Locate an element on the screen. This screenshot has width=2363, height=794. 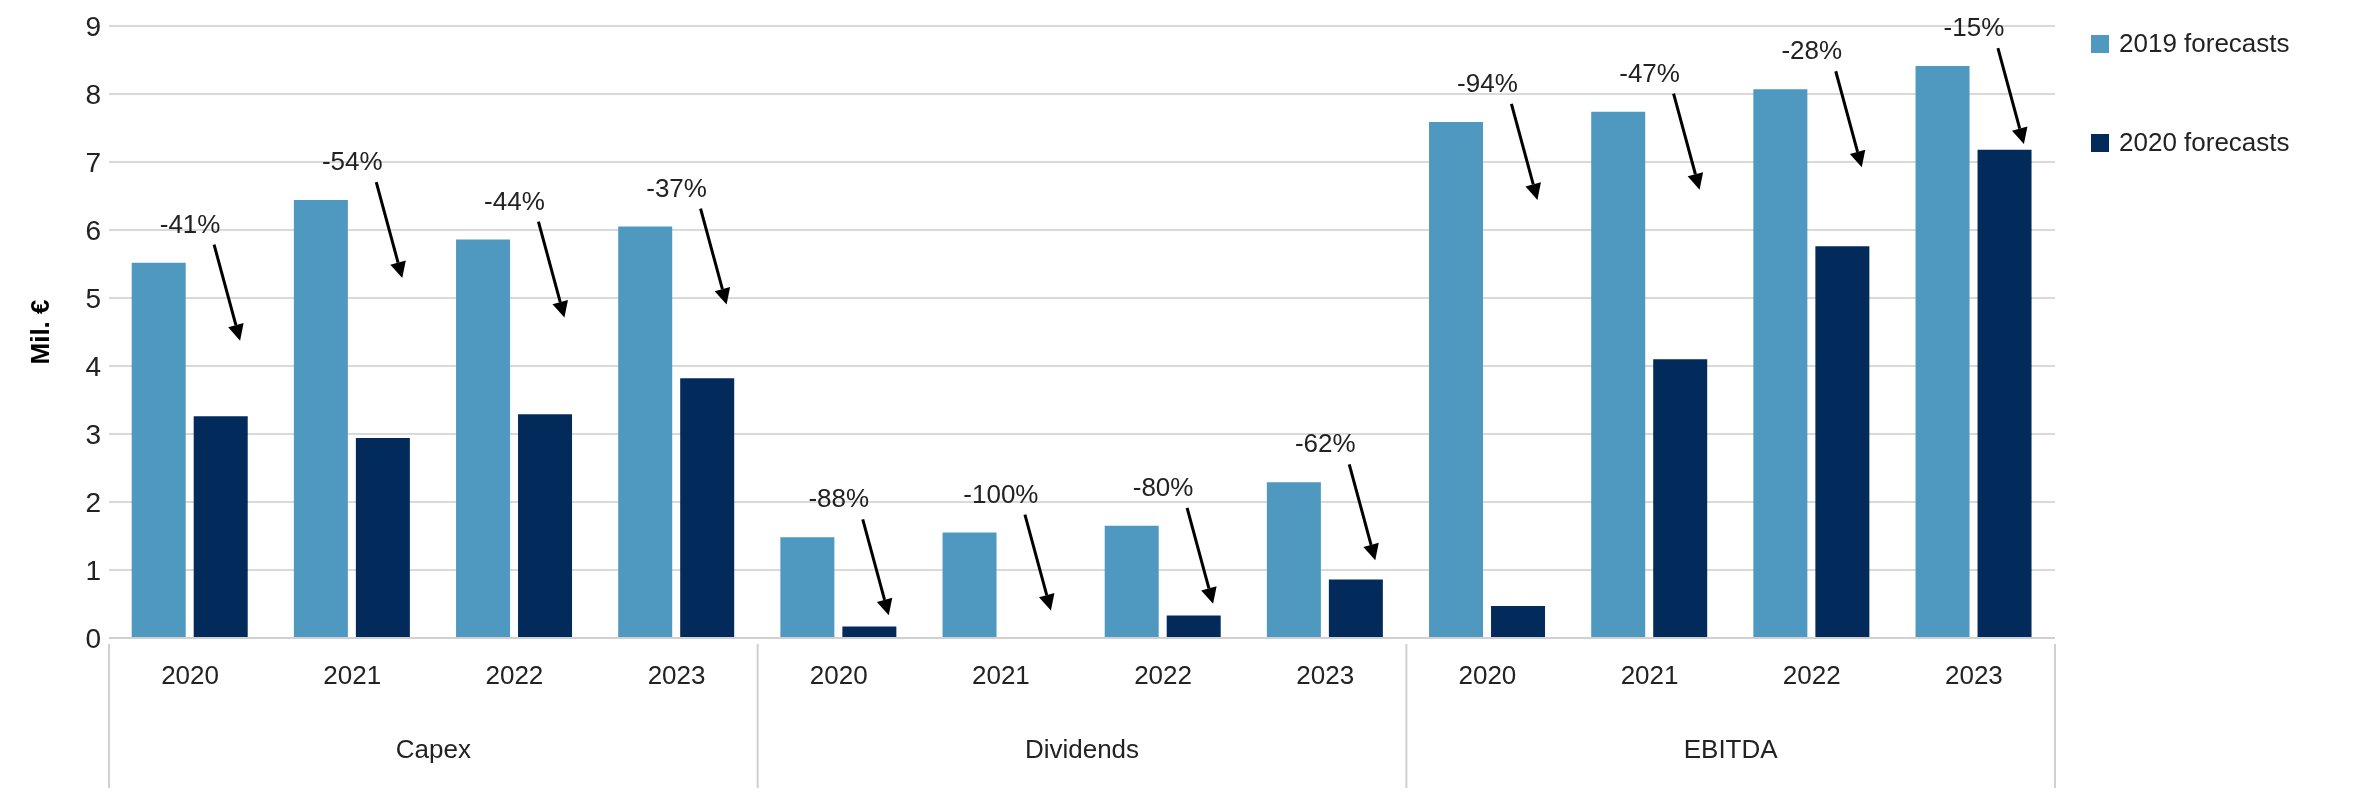
annotation: -15% is located at coordinates (1974, 27).